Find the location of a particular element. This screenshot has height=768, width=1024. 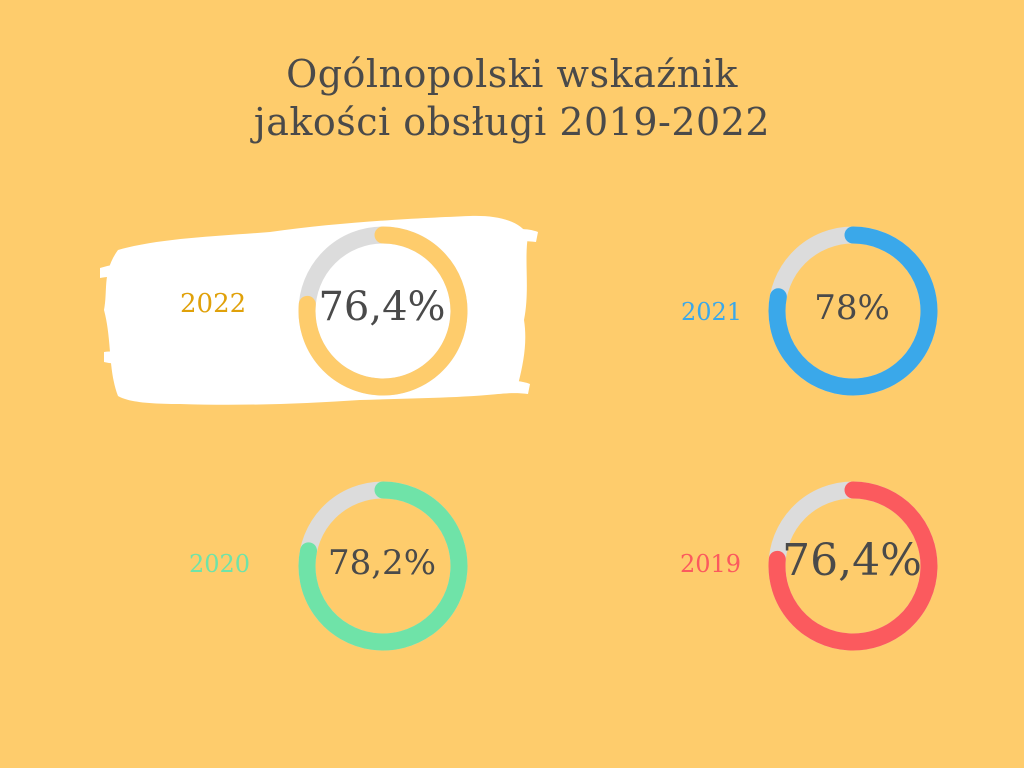

percent-label-2022: 76,4% is located at coordinates (382, 307).